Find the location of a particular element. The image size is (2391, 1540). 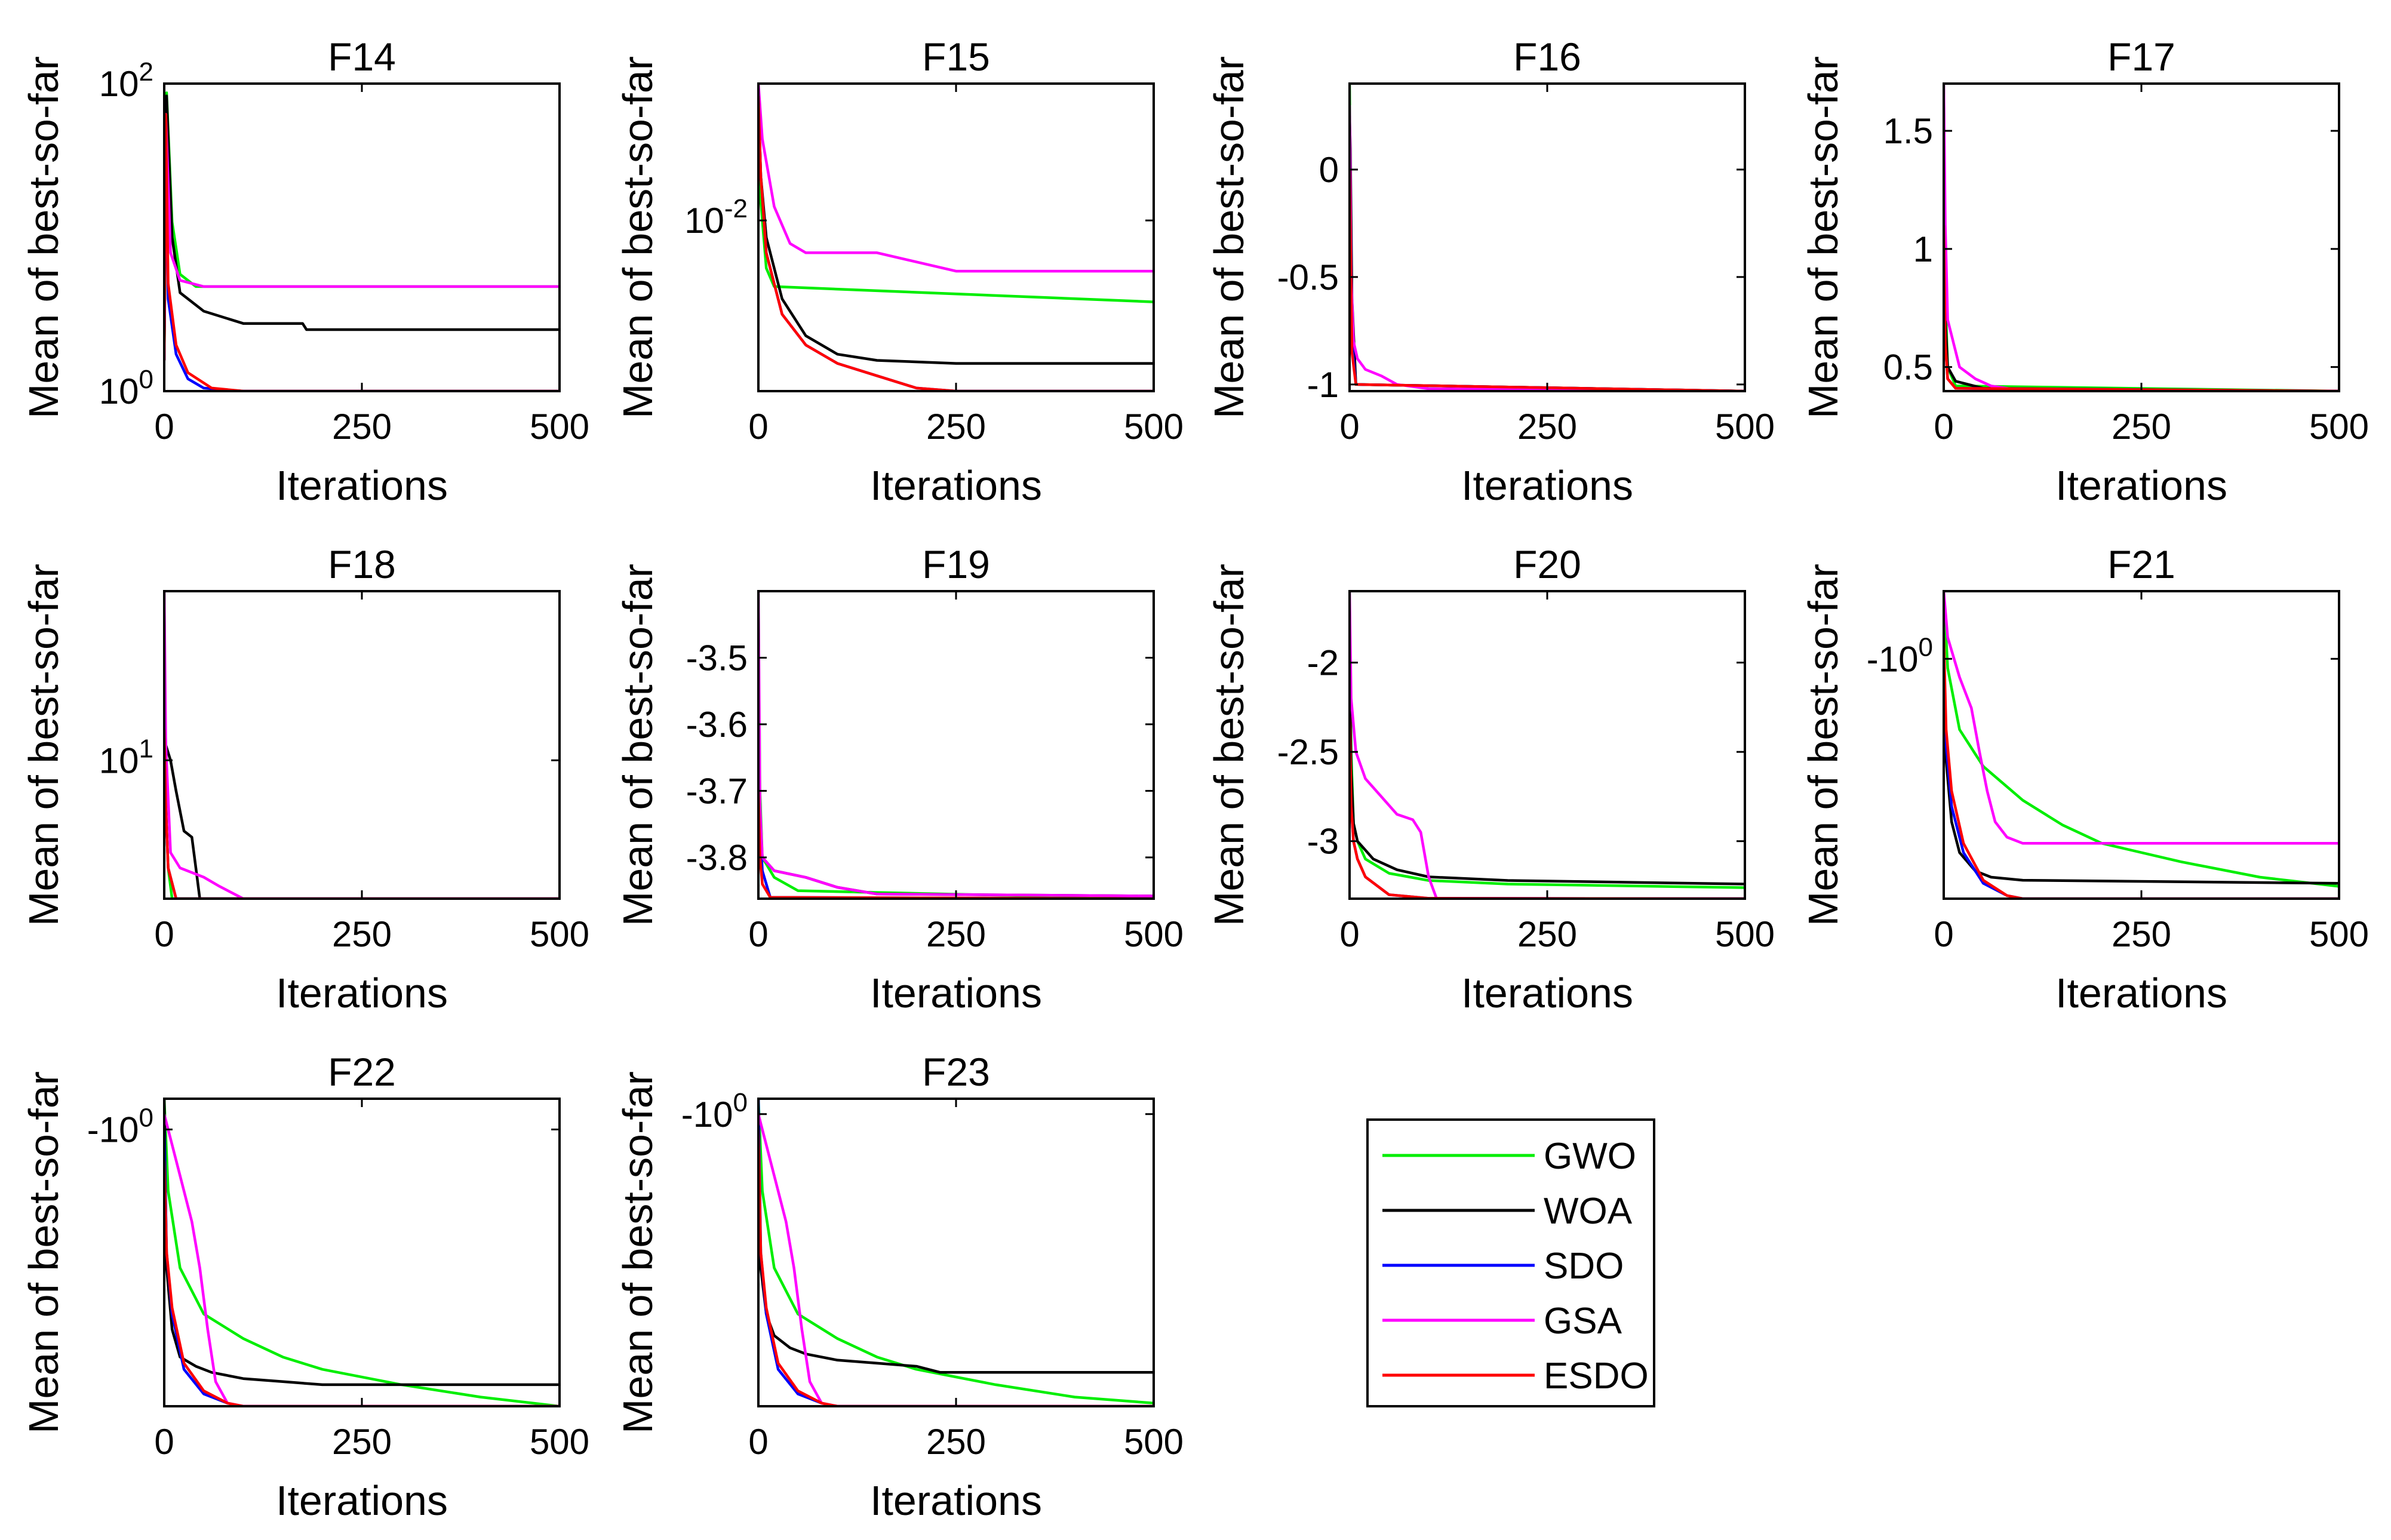

y-tick-label: 10⁰ is located at coordinates (126, 388).